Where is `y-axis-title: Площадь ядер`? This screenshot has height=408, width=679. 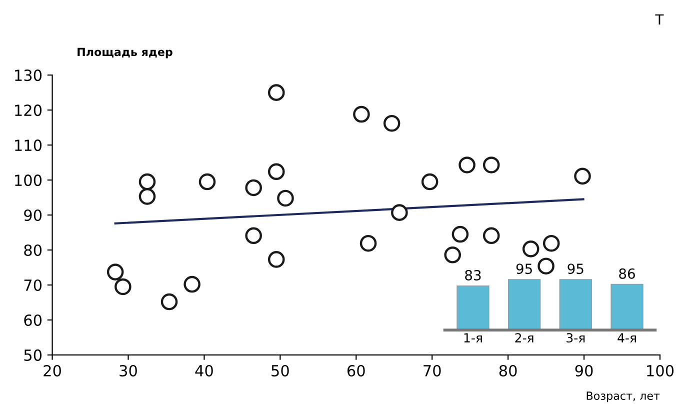
y-axis-title: Площадь ядер is located at coordinates (125, 53).